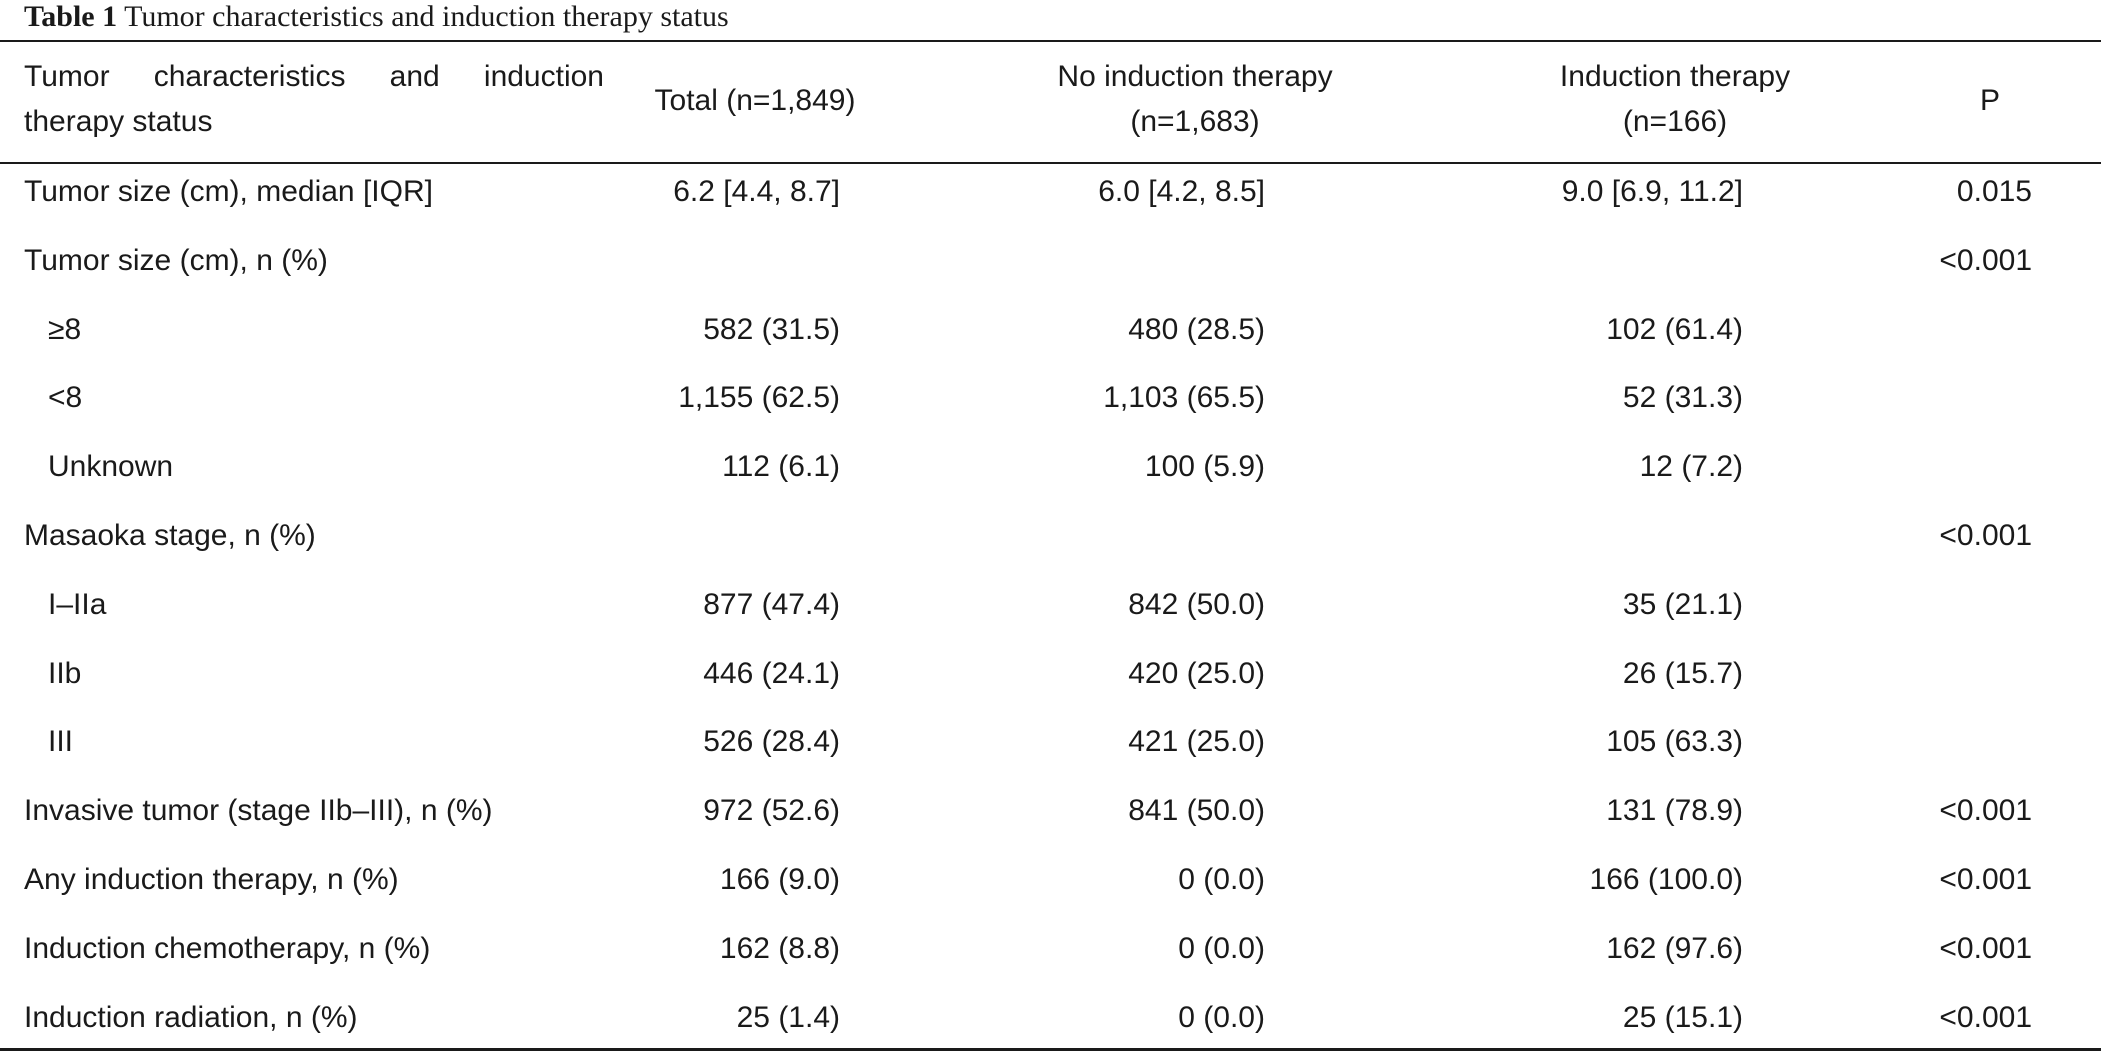 This screenshot has height=1064, width=2101. I want to click on total-cell: 526 (28.4), so click(1050, 754).